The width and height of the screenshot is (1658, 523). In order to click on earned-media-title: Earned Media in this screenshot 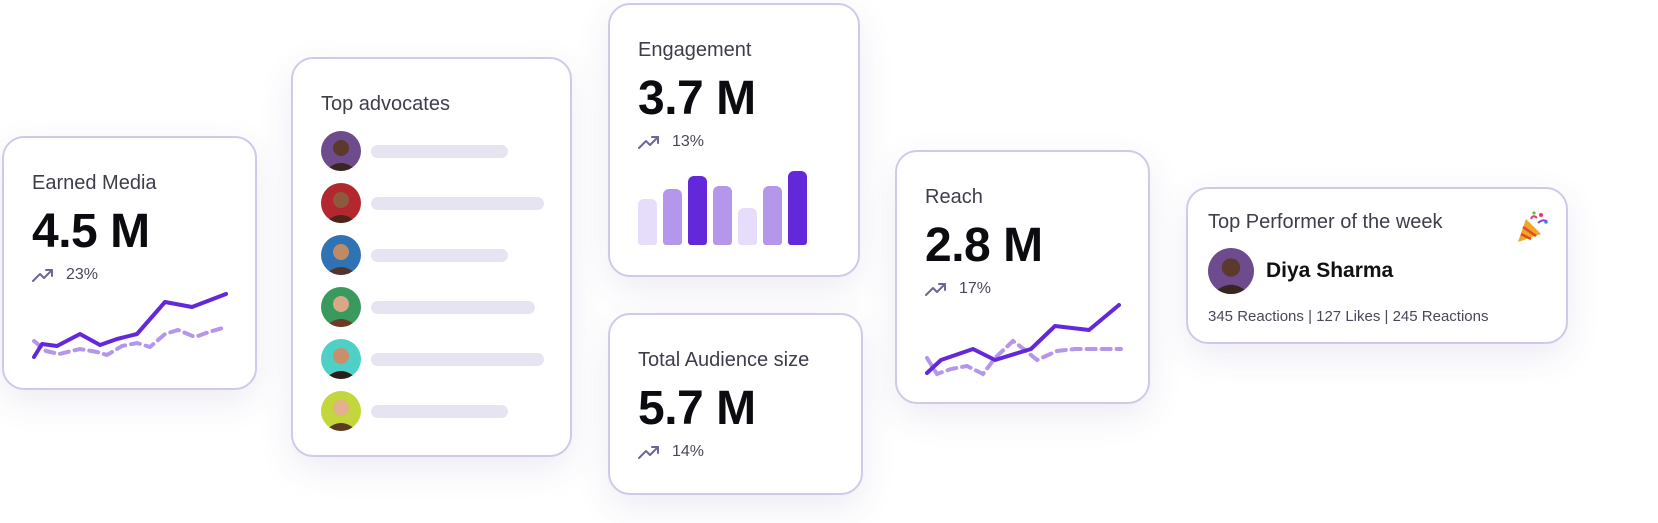, I will do `click(94, 183)`.